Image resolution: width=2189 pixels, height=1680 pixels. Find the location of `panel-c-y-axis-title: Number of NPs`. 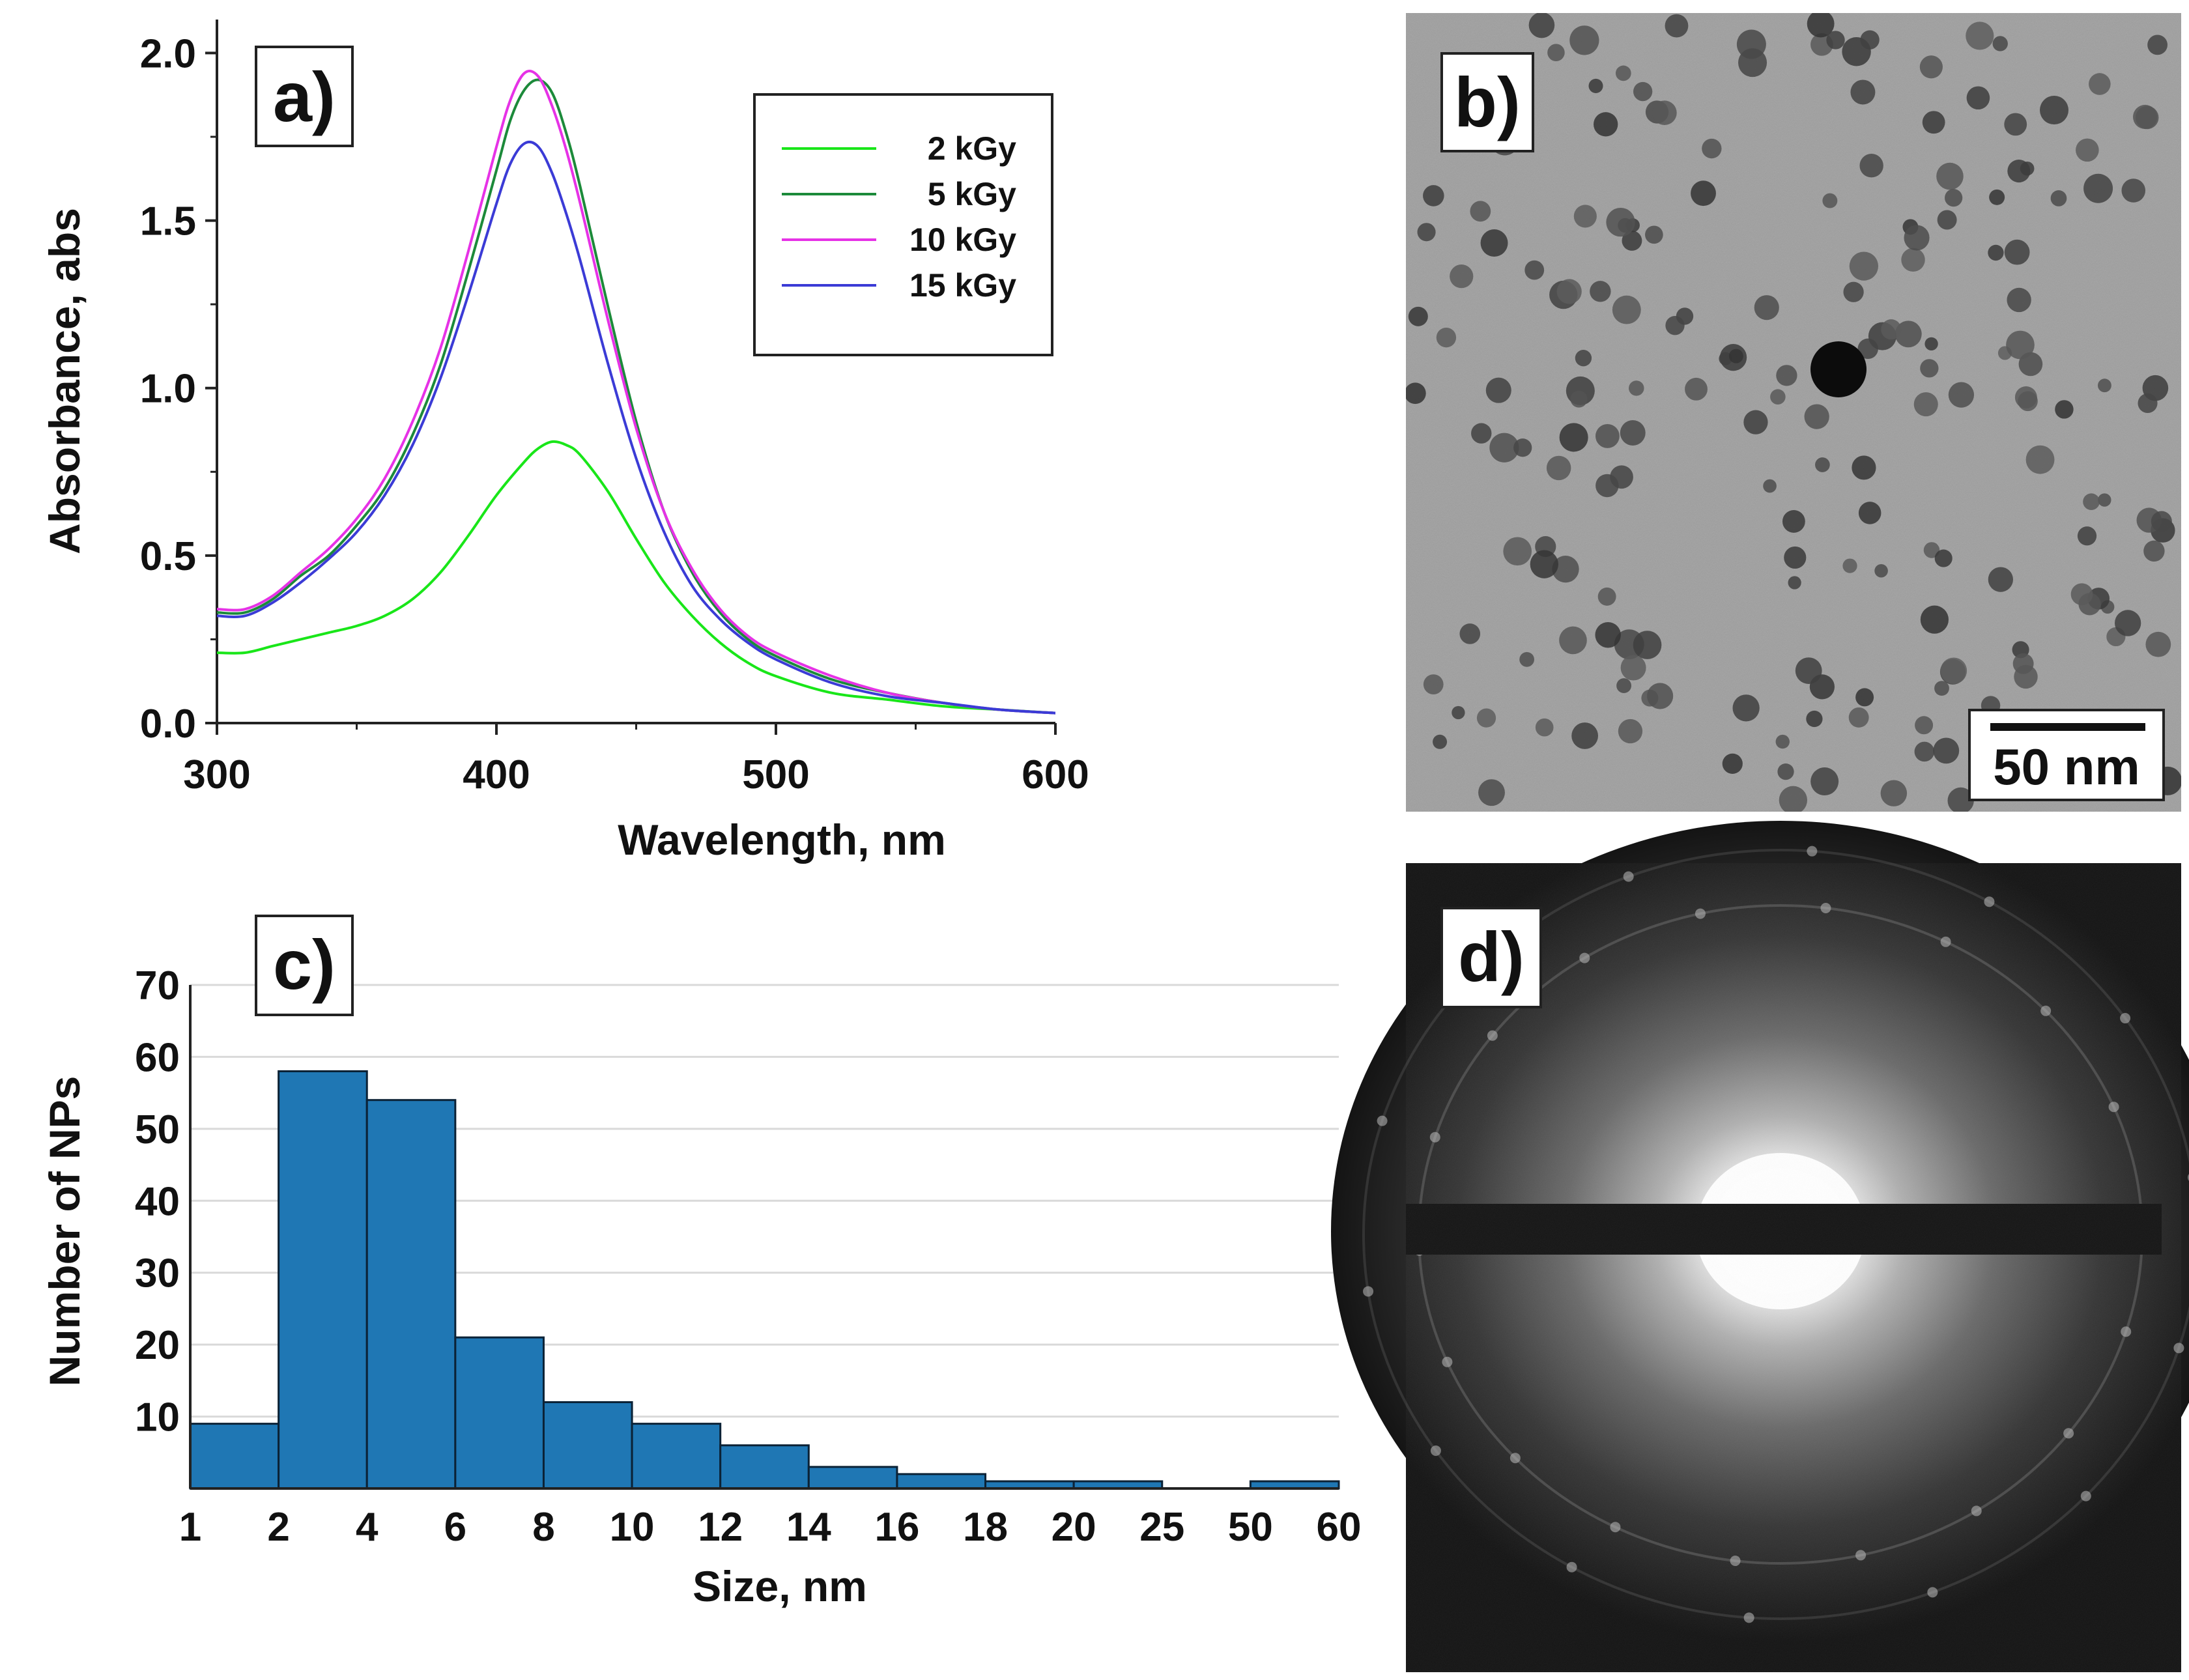

panel-c-y-axis-title: Number of NPs is located at coordinates (64, 1231).